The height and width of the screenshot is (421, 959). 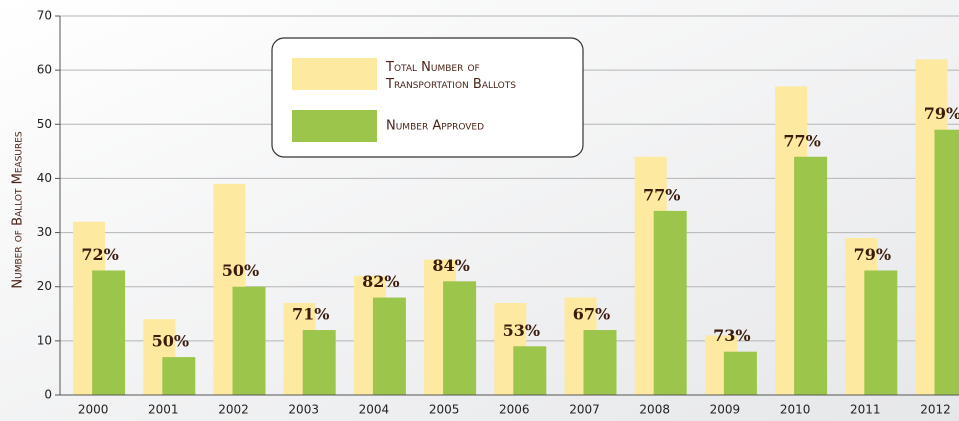 What do you see at coordinates (654, 410) in the screenshot?
I see `x-tick-label: 2008` at bounding box center [654, 410].